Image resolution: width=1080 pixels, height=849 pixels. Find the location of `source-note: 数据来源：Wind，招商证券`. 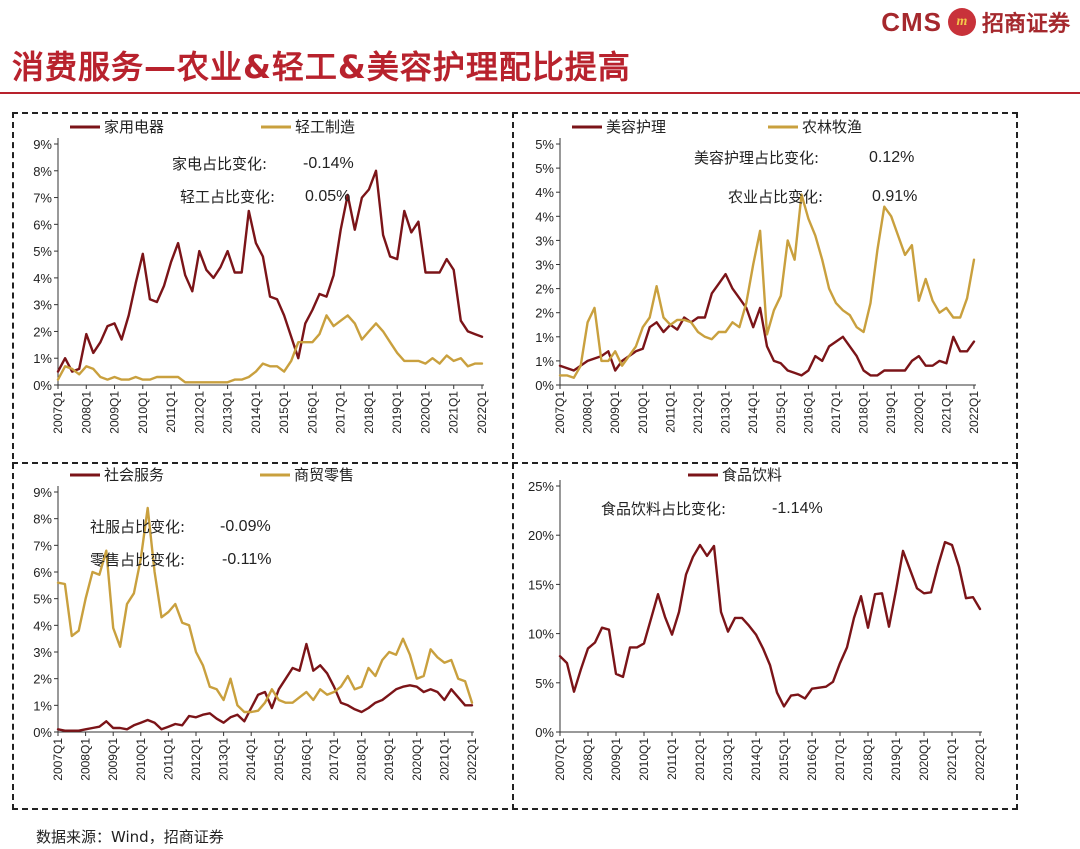

source-note: 数据来源：Wind，招商证券 is located at coordinates (130, 837).